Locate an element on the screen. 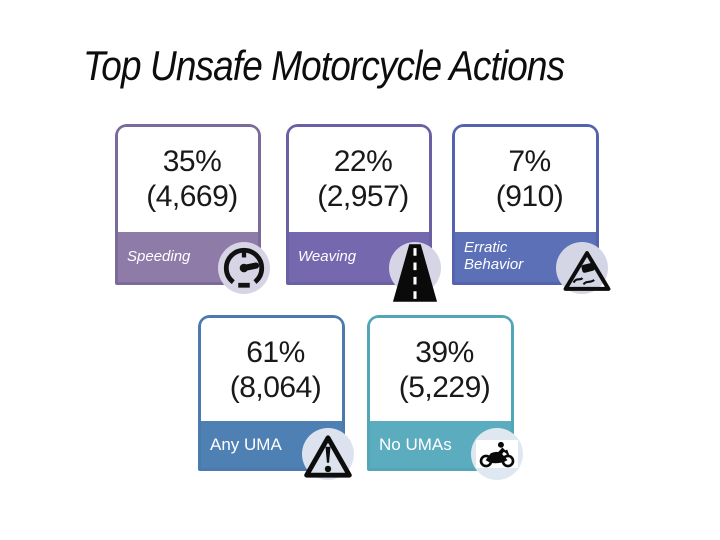  stat-values: 61% (8,064) is located at coordinates (271, 361).